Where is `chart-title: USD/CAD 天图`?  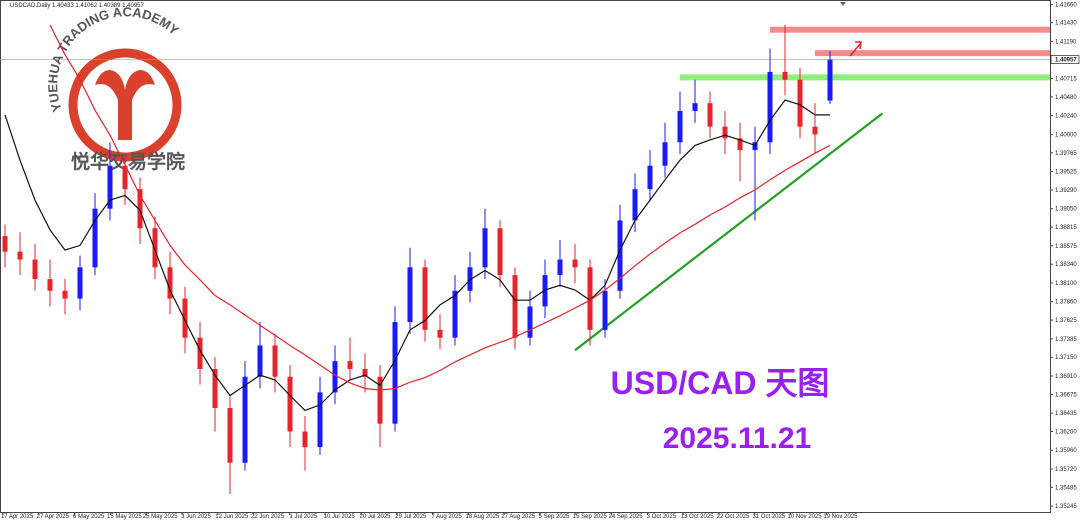 chart-title: USD/CAD 天图 is located at coordinates (720, 383).